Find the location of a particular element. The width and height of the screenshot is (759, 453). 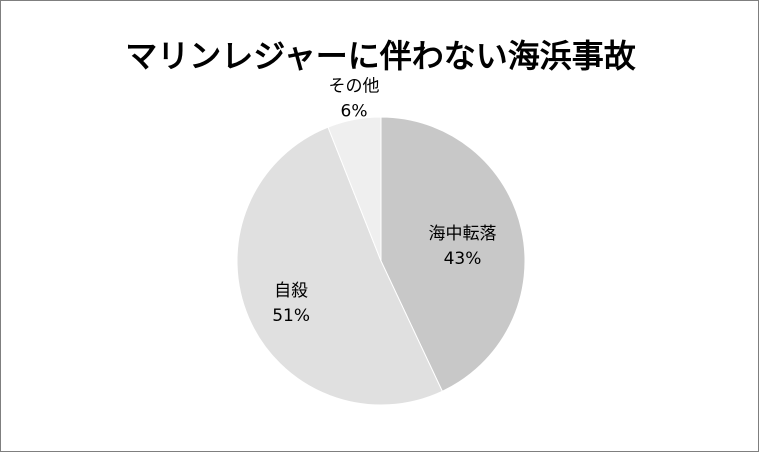

slice-value-label: 6% is located at coordinates (354, 112).